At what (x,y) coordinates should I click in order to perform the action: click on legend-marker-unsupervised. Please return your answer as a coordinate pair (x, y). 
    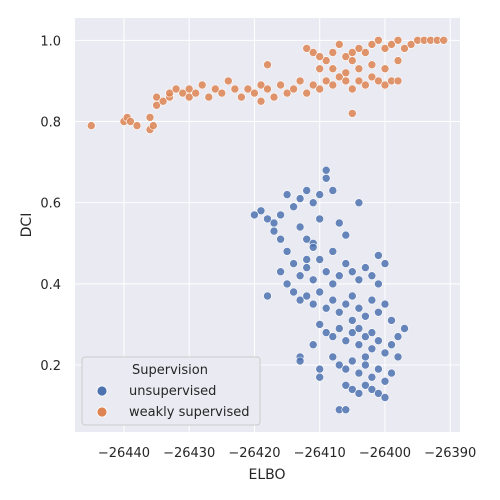
    Looking at the image, I should click on (102, 391).